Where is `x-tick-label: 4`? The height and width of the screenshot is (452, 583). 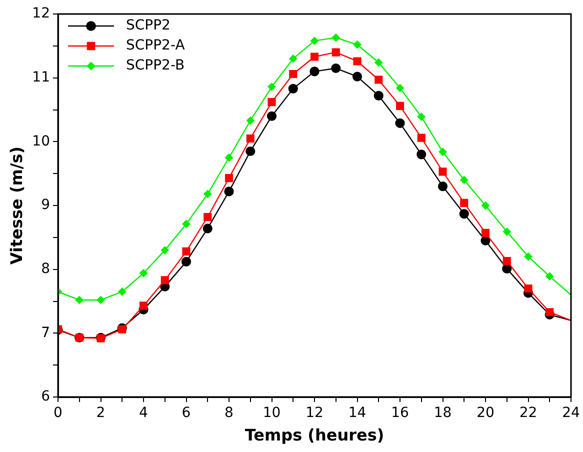 x-tick-label: 4 is located at coordinates (143, 413).